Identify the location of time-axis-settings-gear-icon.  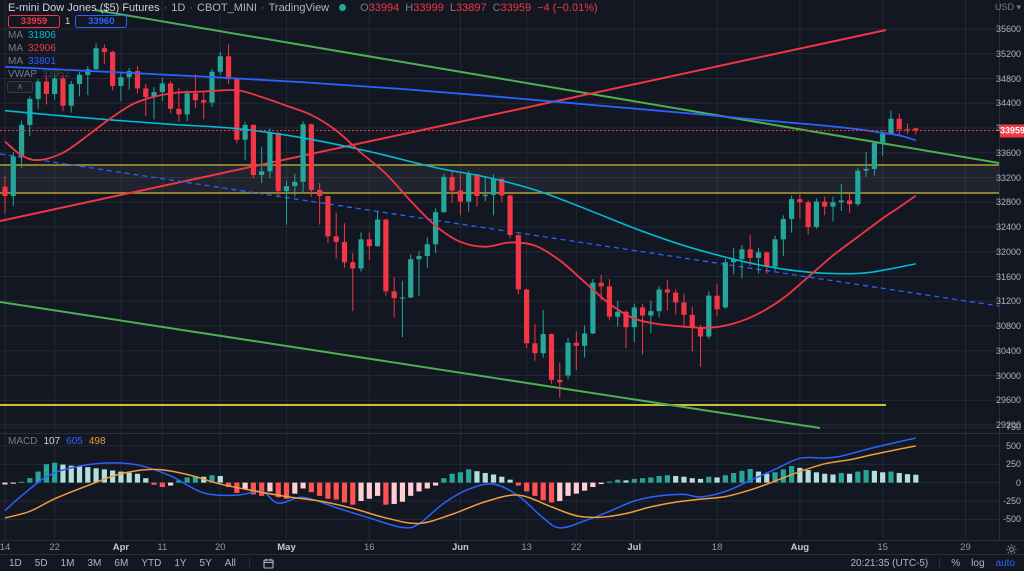
(1011, 551).